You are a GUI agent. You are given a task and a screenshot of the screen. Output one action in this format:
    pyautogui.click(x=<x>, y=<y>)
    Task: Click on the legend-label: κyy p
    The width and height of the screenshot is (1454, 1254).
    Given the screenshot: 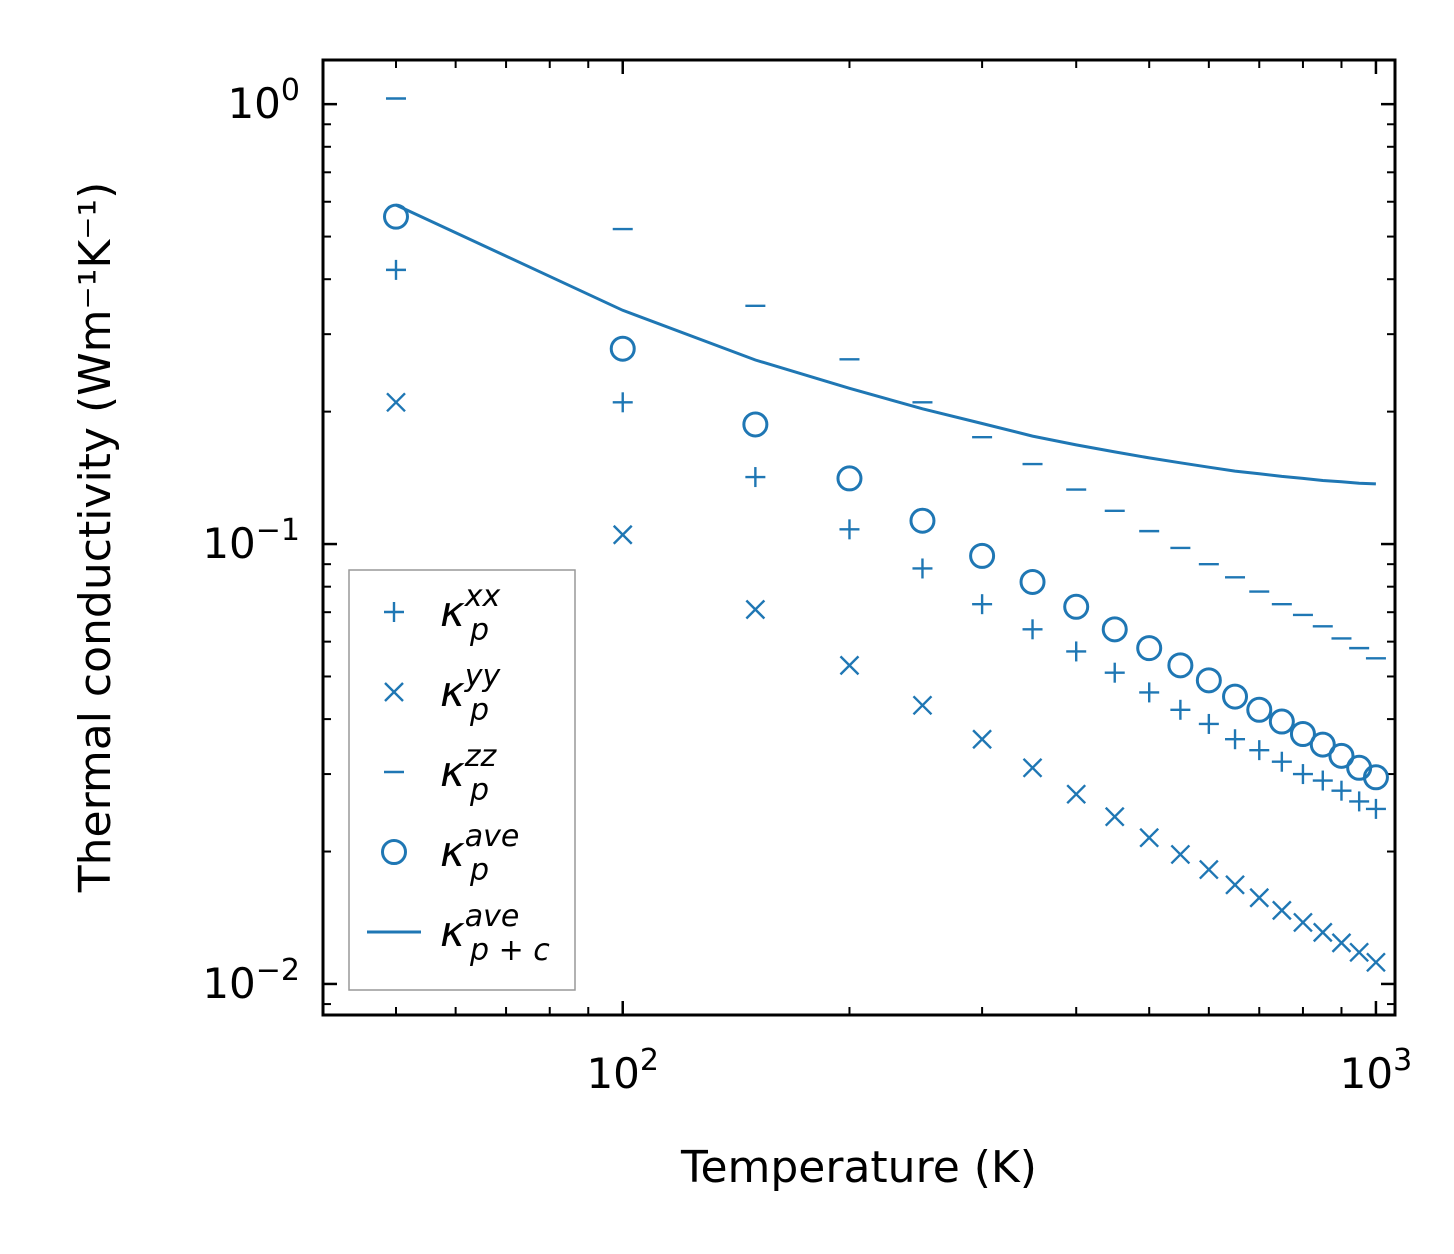 What is the action you would take?
    pyautogui.click(x=471, y=693)
    